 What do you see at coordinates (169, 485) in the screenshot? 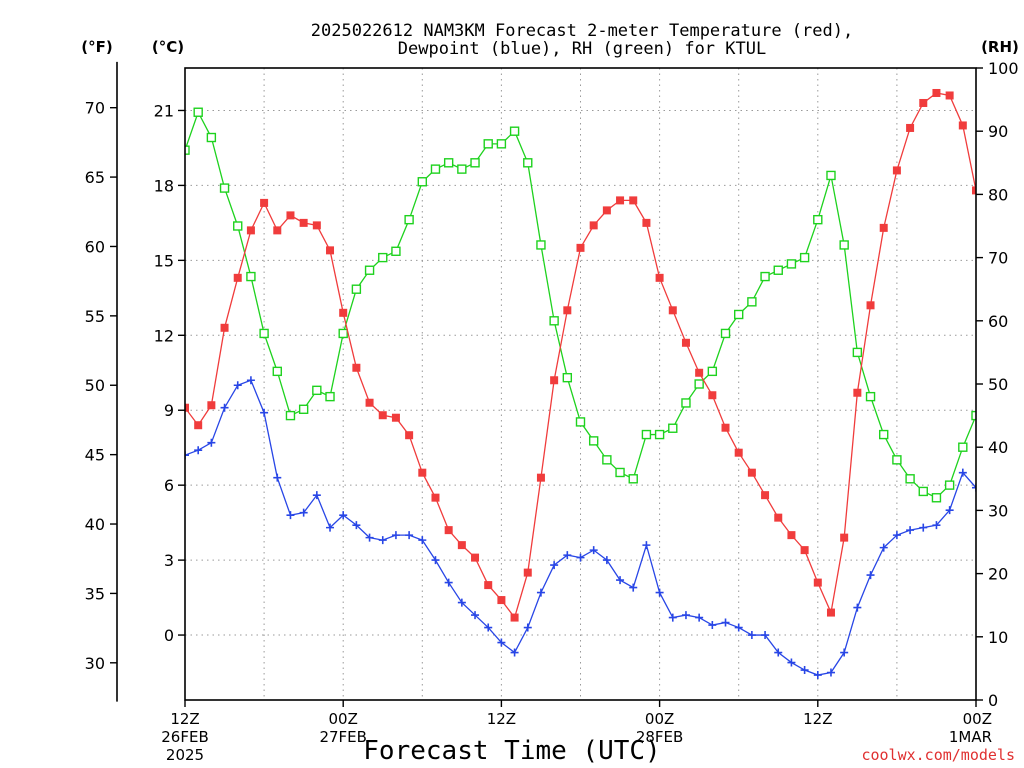
I see `celsius-tick-label: 6` at bounding box center [169, 485].